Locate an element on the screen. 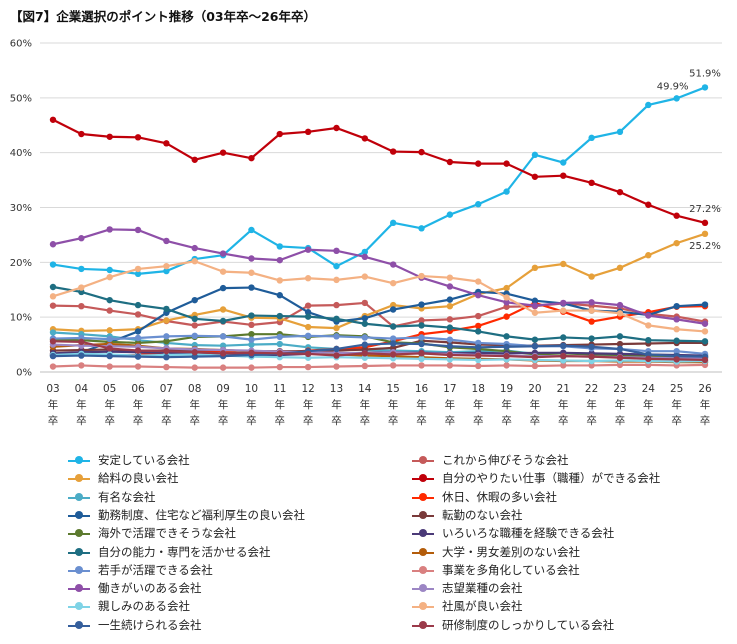 The height and width of the screenshot is (644, 737). x-tick-label: 18 年卒 is located at coordinates (478, 405).